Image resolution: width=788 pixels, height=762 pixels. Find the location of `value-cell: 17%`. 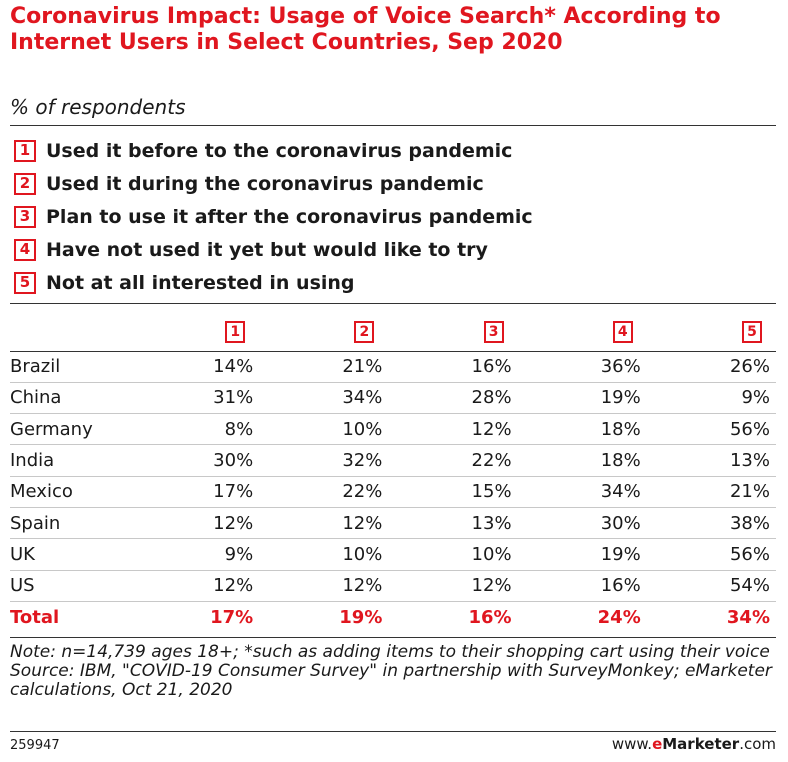

value-cell: 17% is located at coordinates (233, 492).